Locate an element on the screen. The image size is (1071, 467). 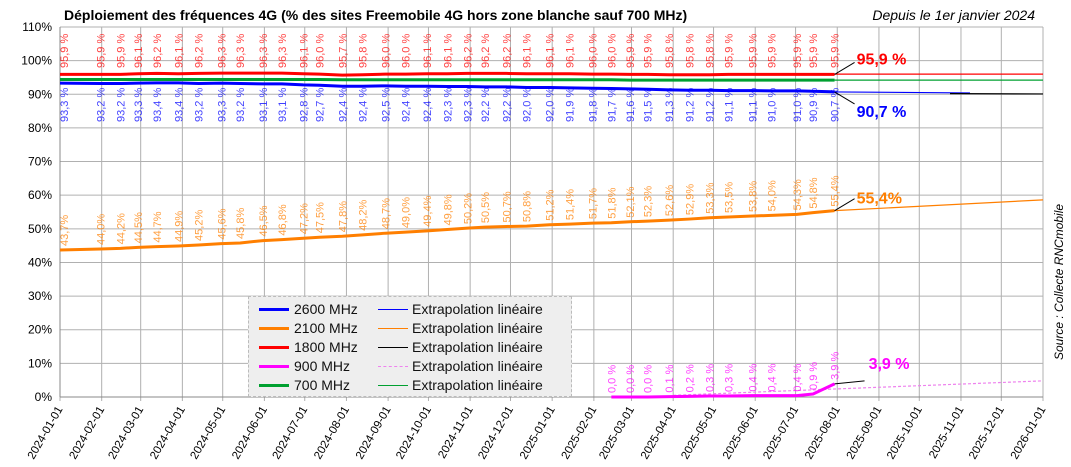
legend-label: 900 MHz is located at coordinates (322, 366).